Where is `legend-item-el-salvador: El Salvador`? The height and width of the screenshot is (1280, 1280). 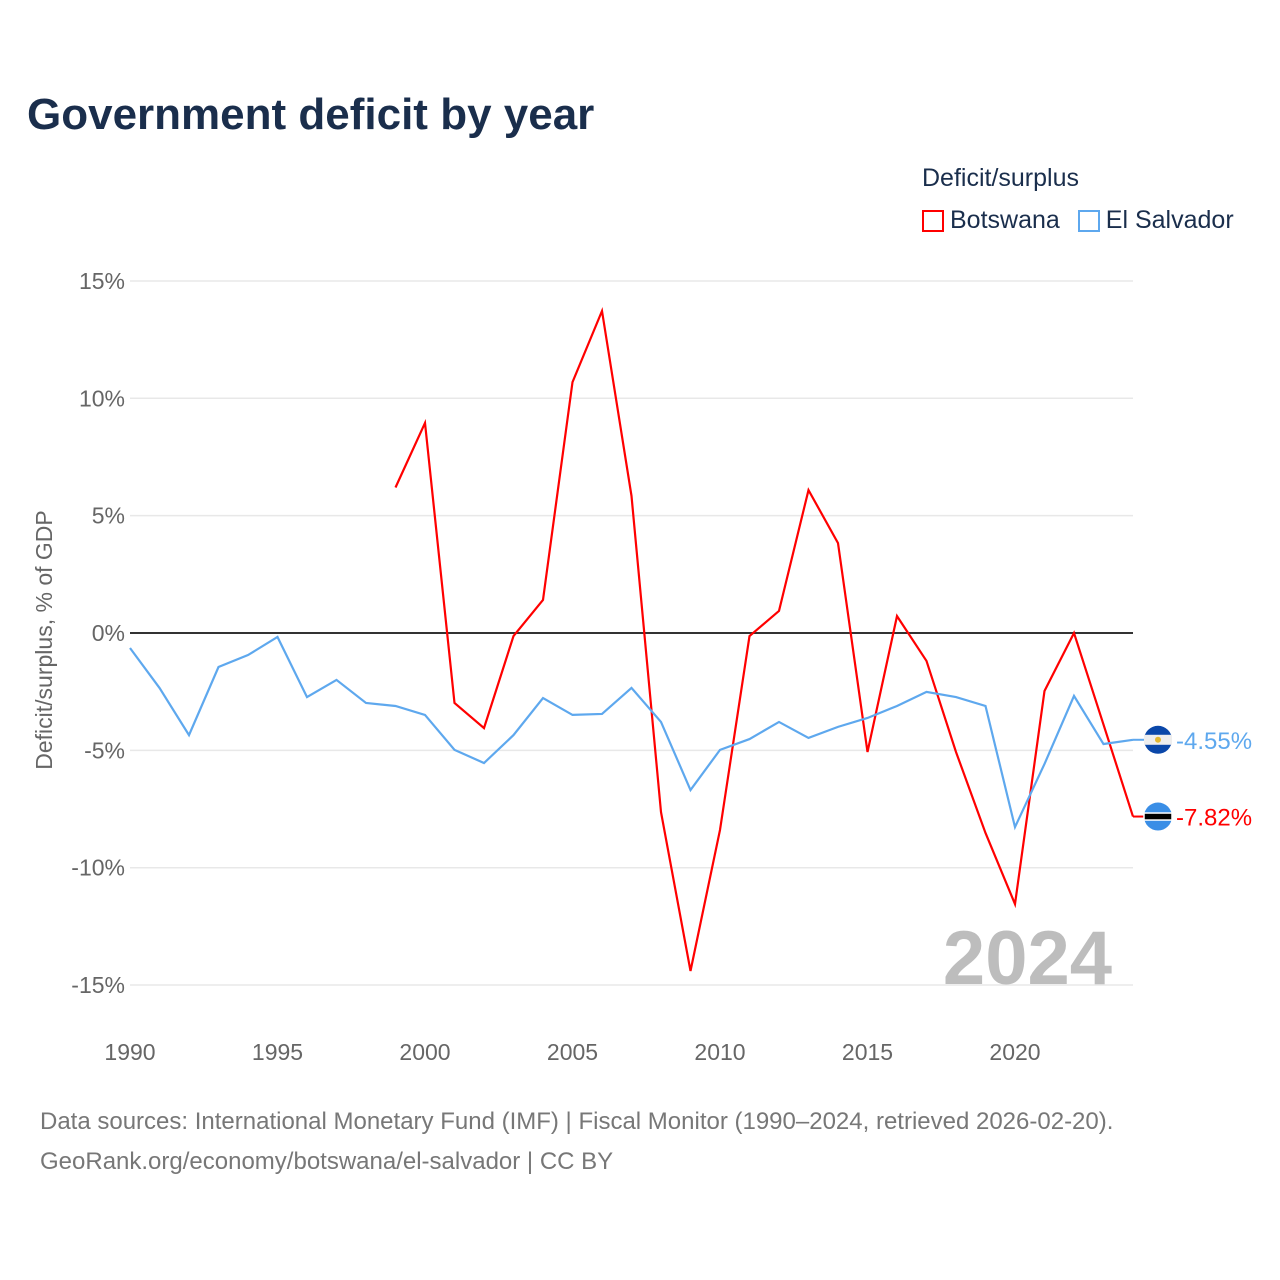 legend-item-el-salvador: El Salvador is located at coordinates (1155, 220).